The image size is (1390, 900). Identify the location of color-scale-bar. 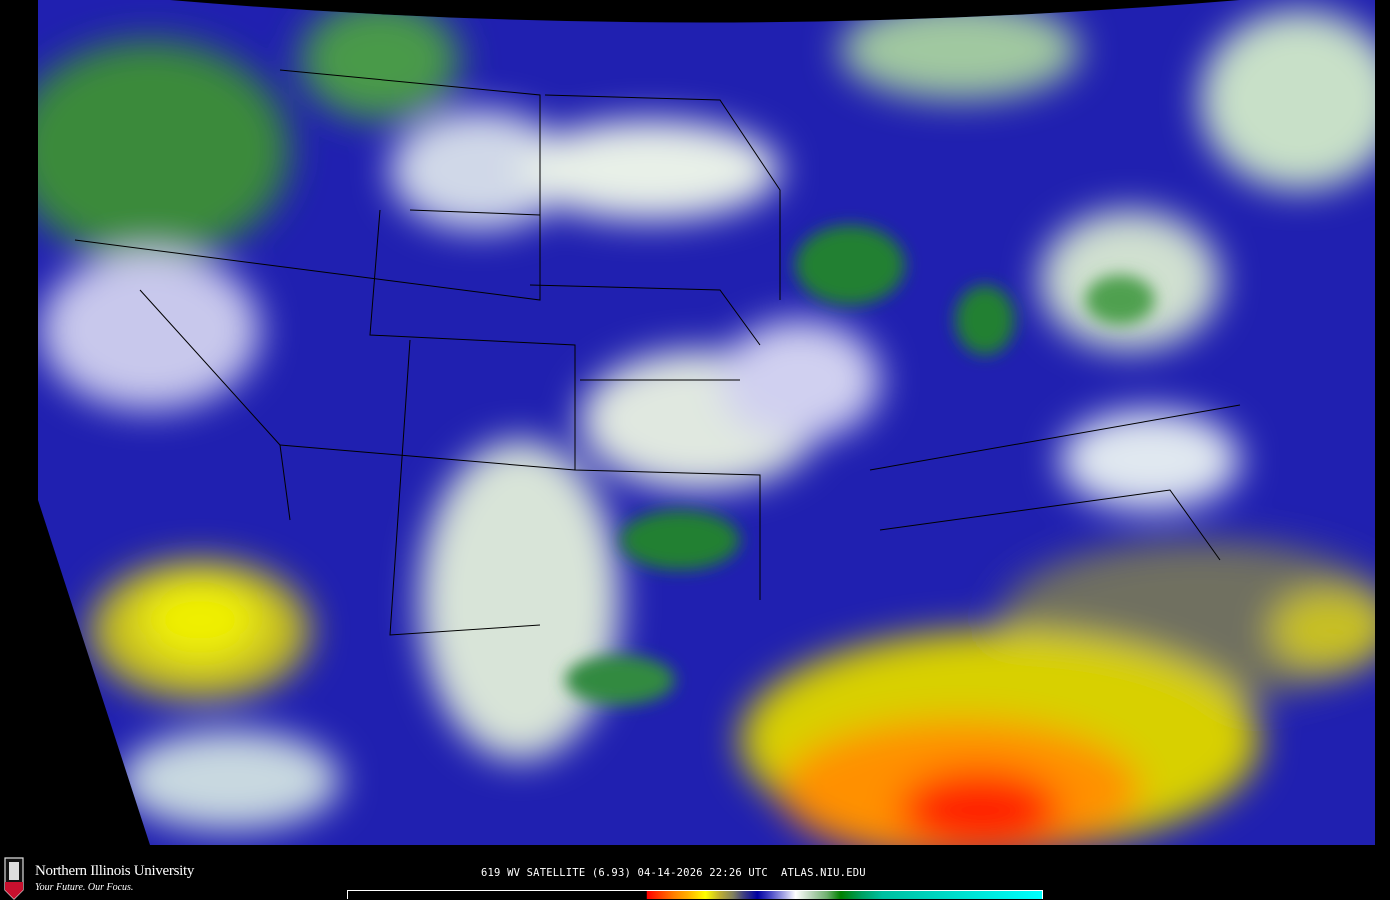
(695, 894).